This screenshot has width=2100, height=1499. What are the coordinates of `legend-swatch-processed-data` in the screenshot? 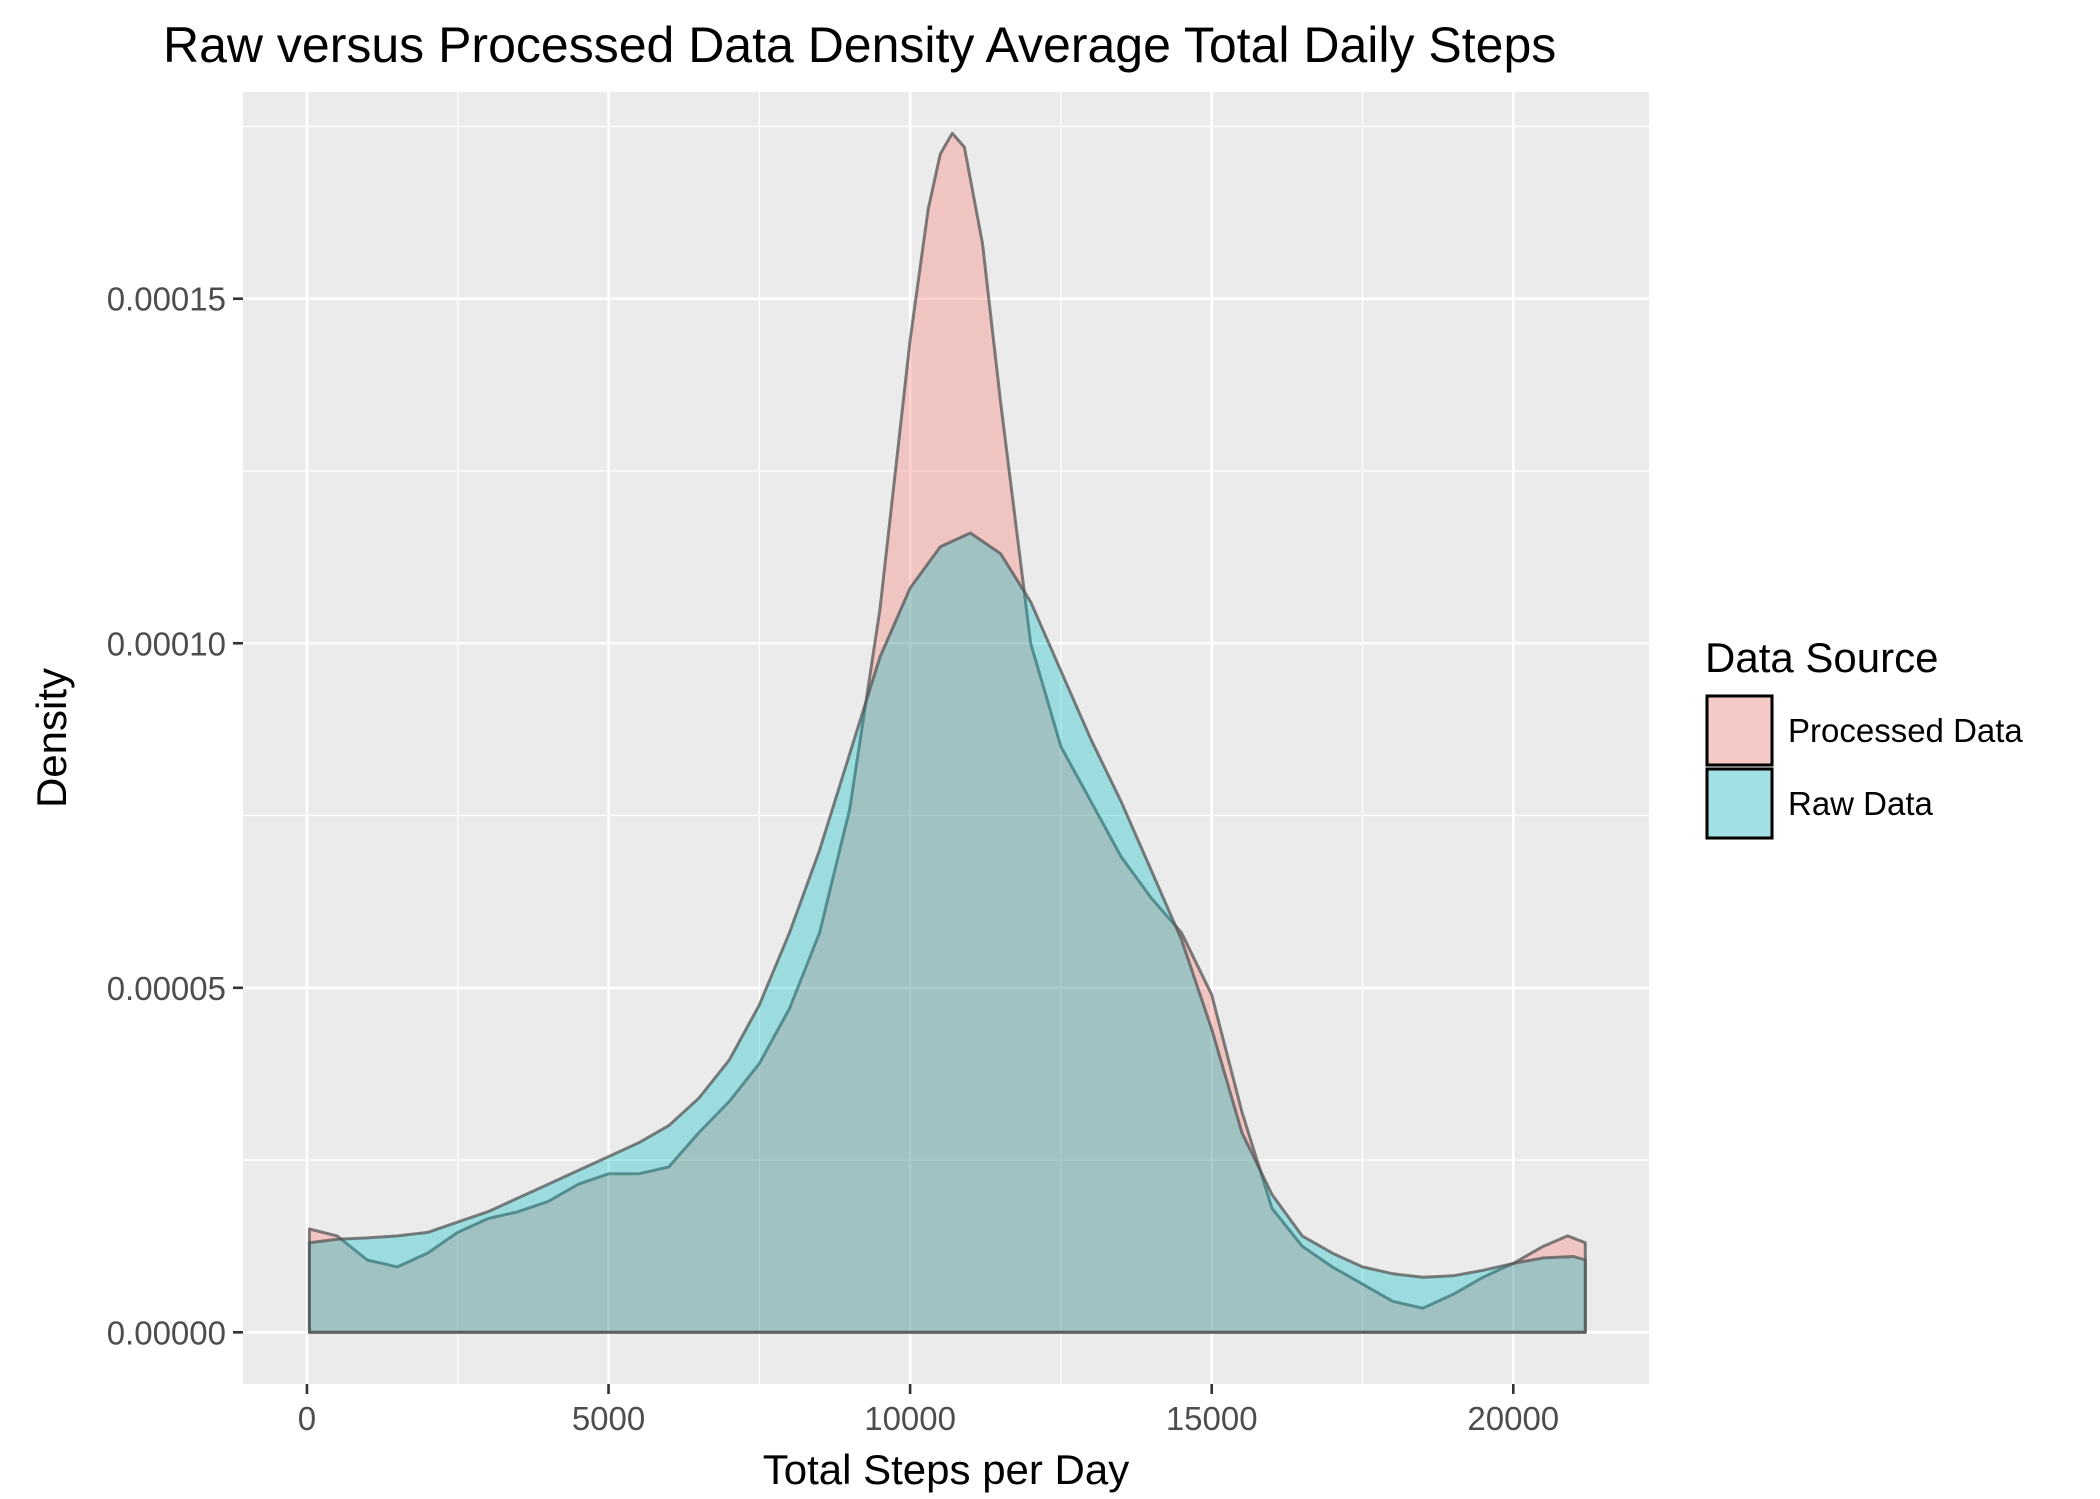 It's located at (1739, 730).